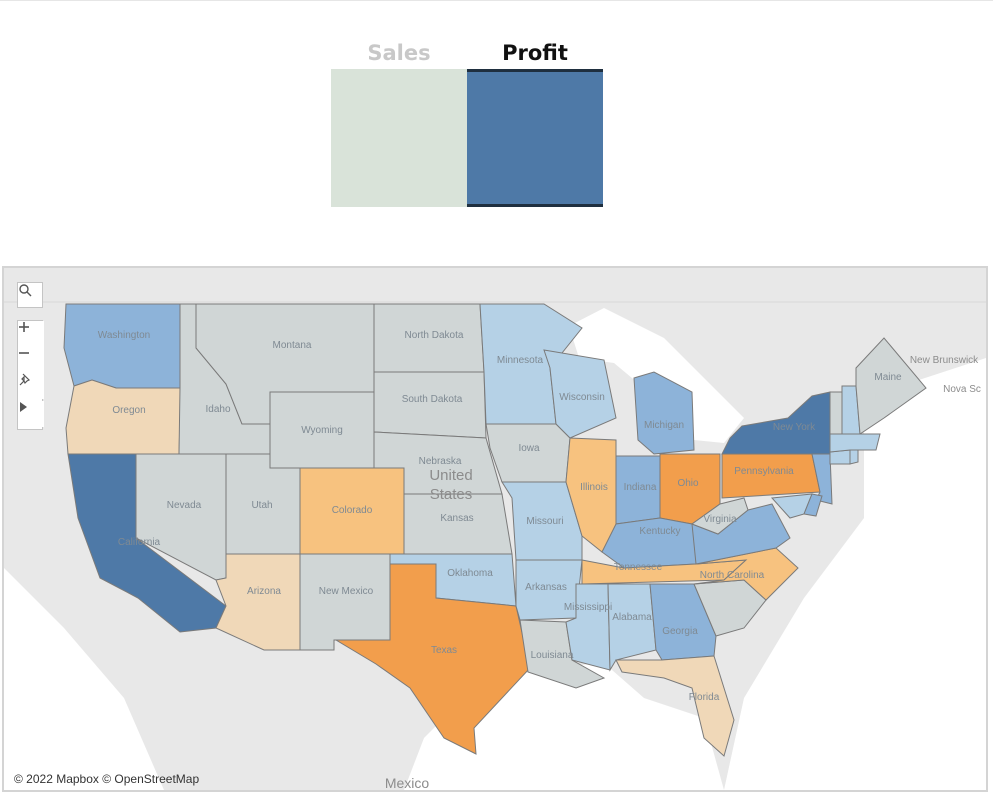 This screenshot has width=993, height=796. Describe the element at coordinates (434, 335) in the screenshot. I see `state-label-north-dakota: North Dakota` at that location.